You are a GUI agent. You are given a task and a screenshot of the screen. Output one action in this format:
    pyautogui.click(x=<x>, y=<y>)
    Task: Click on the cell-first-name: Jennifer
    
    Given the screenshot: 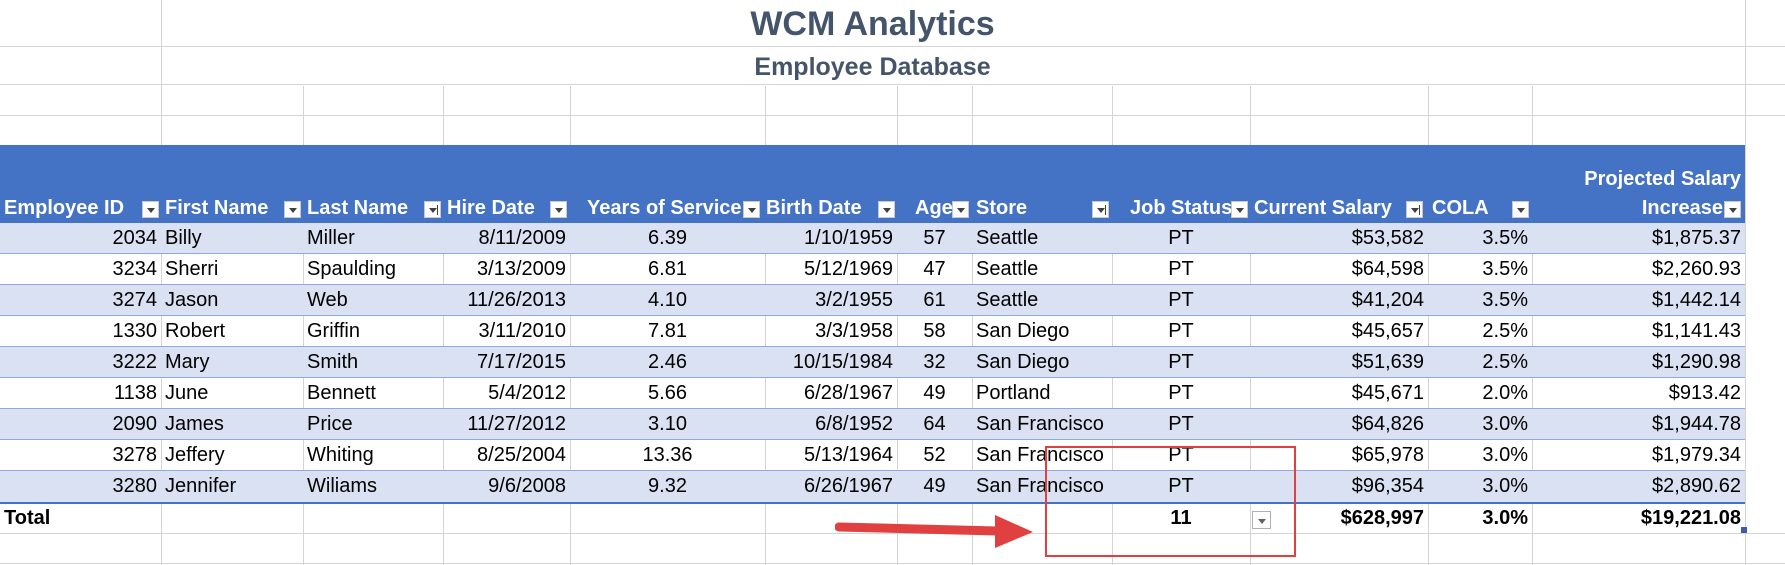 What is the action you would take?
    pyautogui.click(x=201, y=486)
    